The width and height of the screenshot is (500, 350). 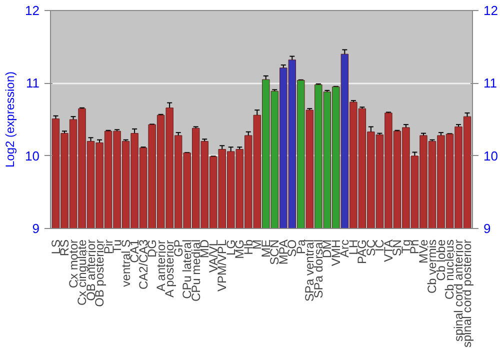 I want to click on y2-tick-label: 10, so click(x=491, y=156).